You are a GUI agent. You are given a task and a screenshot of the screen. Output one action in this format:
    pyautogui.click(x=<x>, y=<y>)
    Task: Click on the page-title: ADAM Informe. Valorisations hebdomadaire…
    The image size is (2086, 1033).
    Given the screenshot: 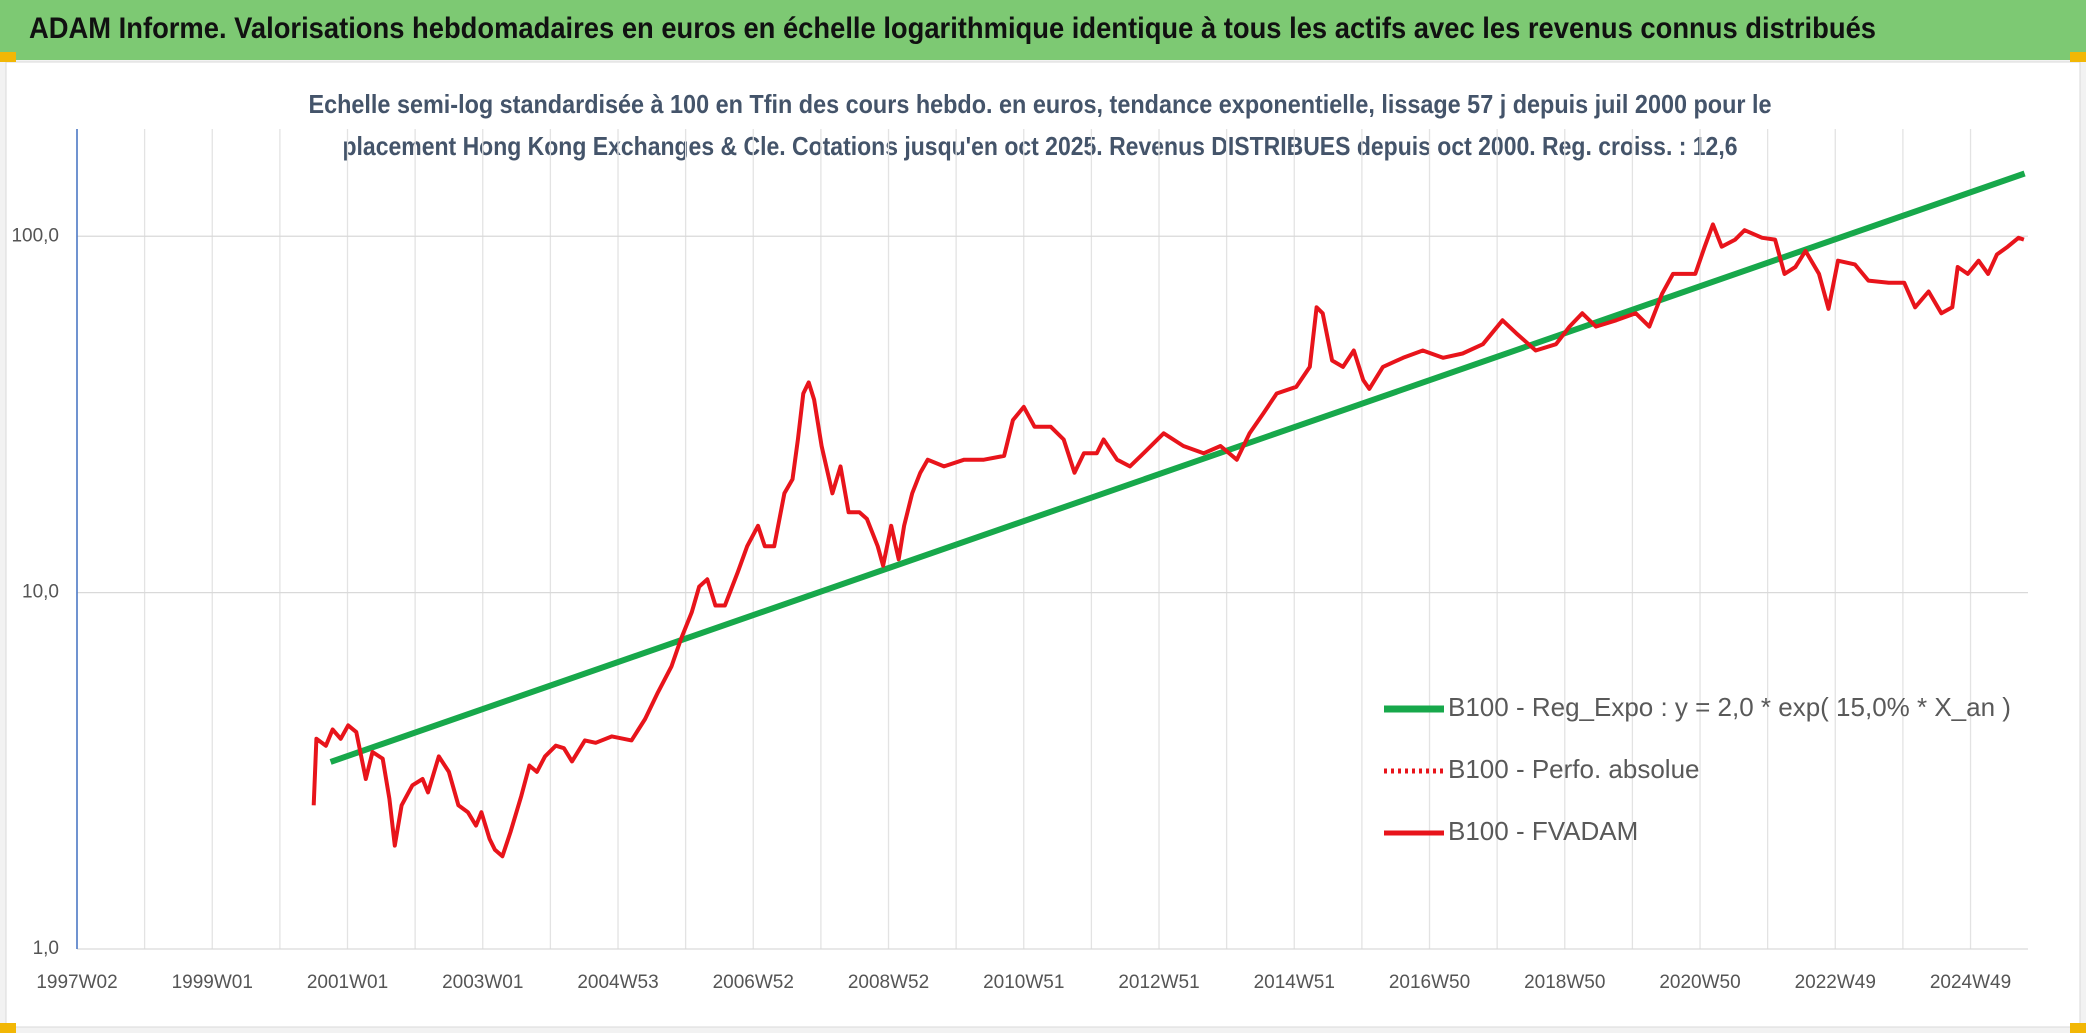 What is the action you would take?
    pyautogui.click(x=952, y=28)
    